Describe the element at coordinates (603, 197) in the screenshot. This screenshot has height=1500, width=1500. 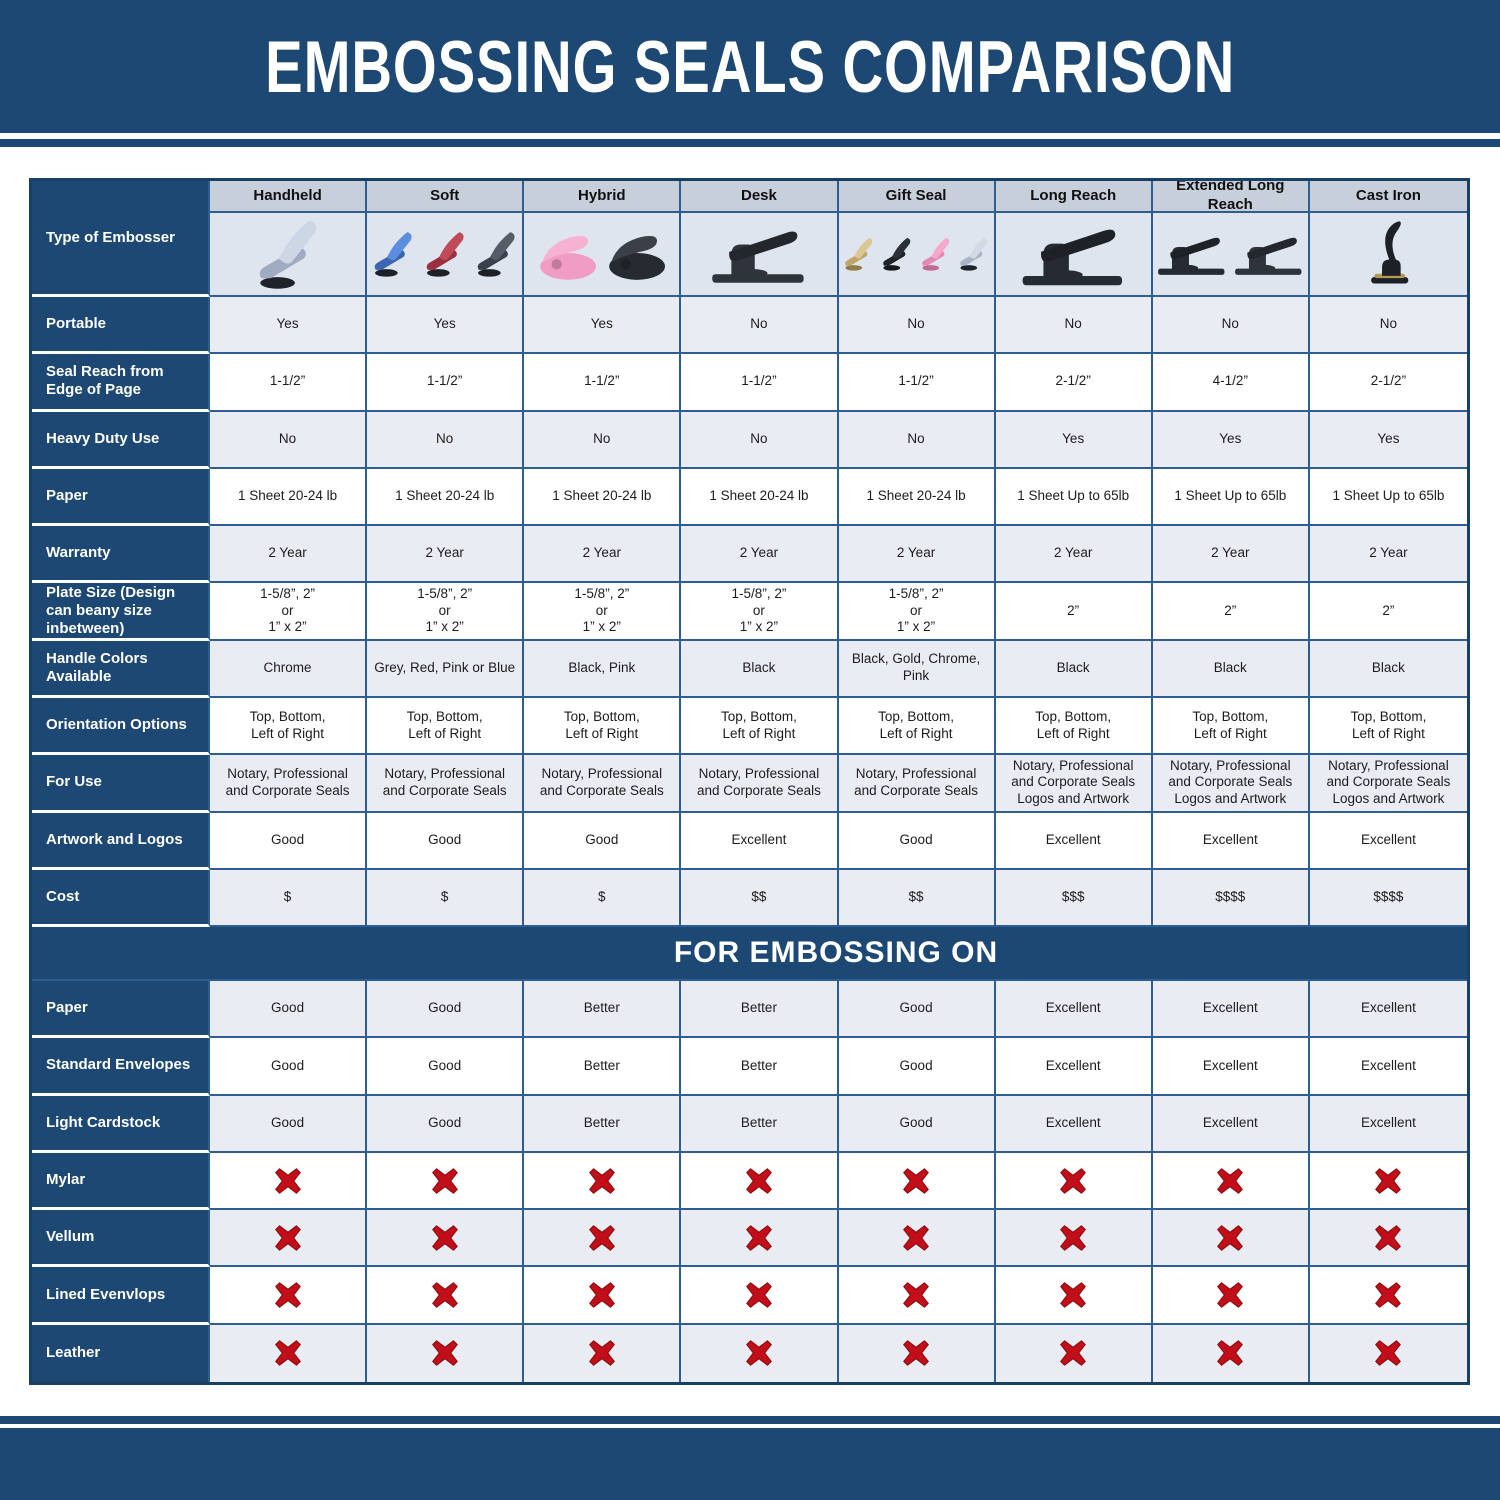
I see `column-header: Hybrid` at that location.